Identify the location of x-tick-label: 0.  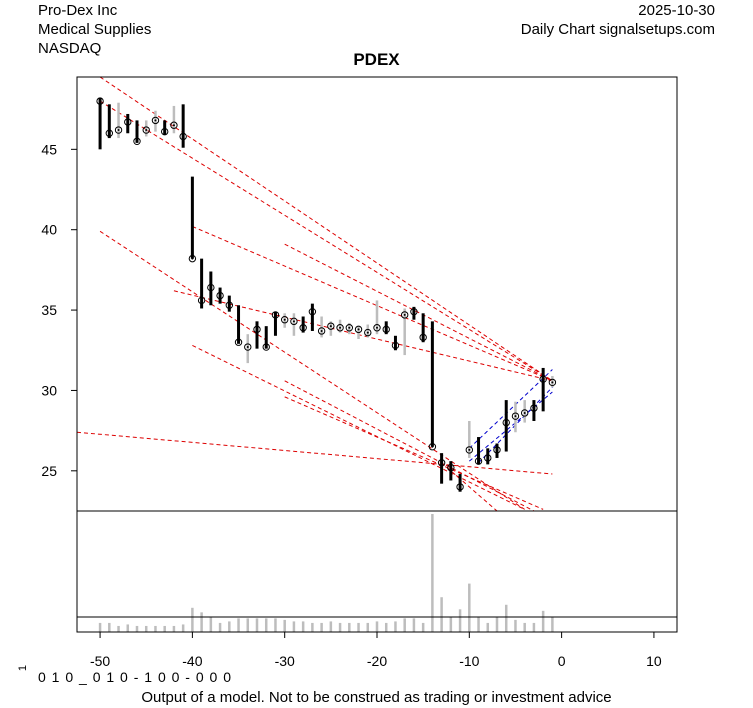
(562, 661).